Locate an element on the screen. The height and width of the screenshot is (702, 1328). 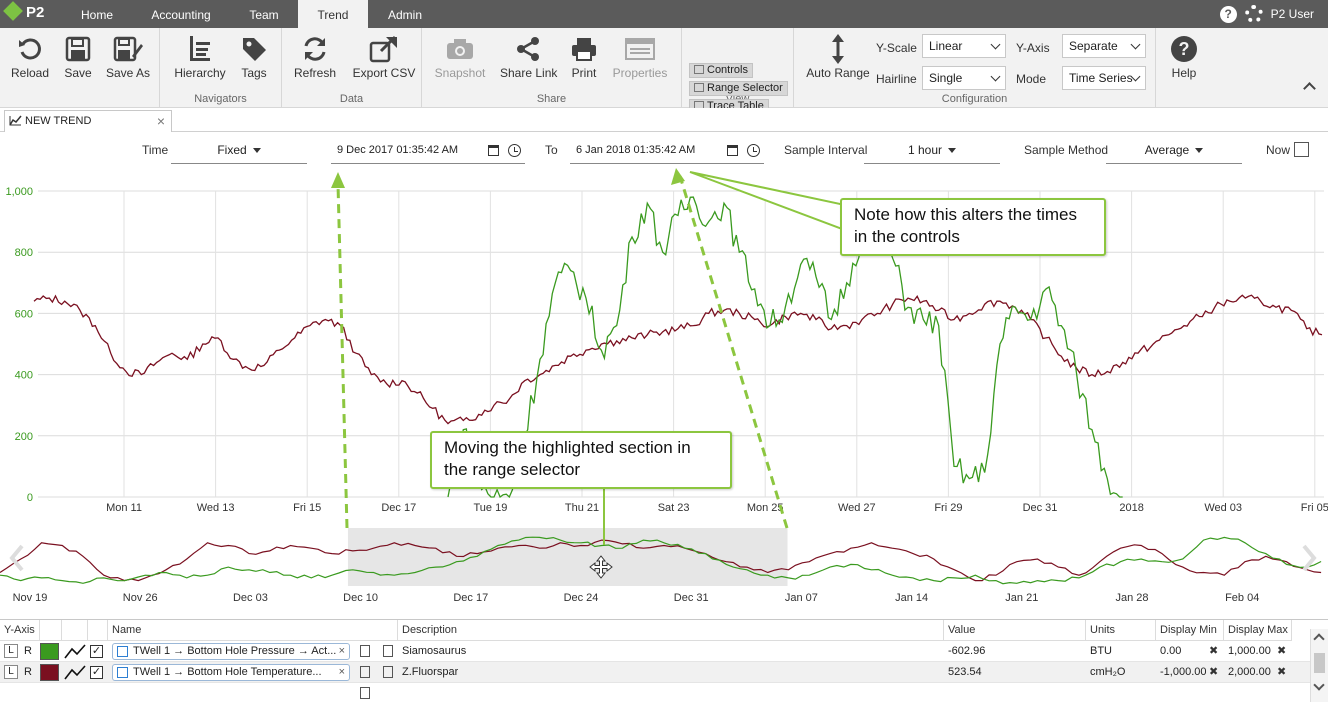
mode-select: Time Series is located at coordinates (1104, 78).